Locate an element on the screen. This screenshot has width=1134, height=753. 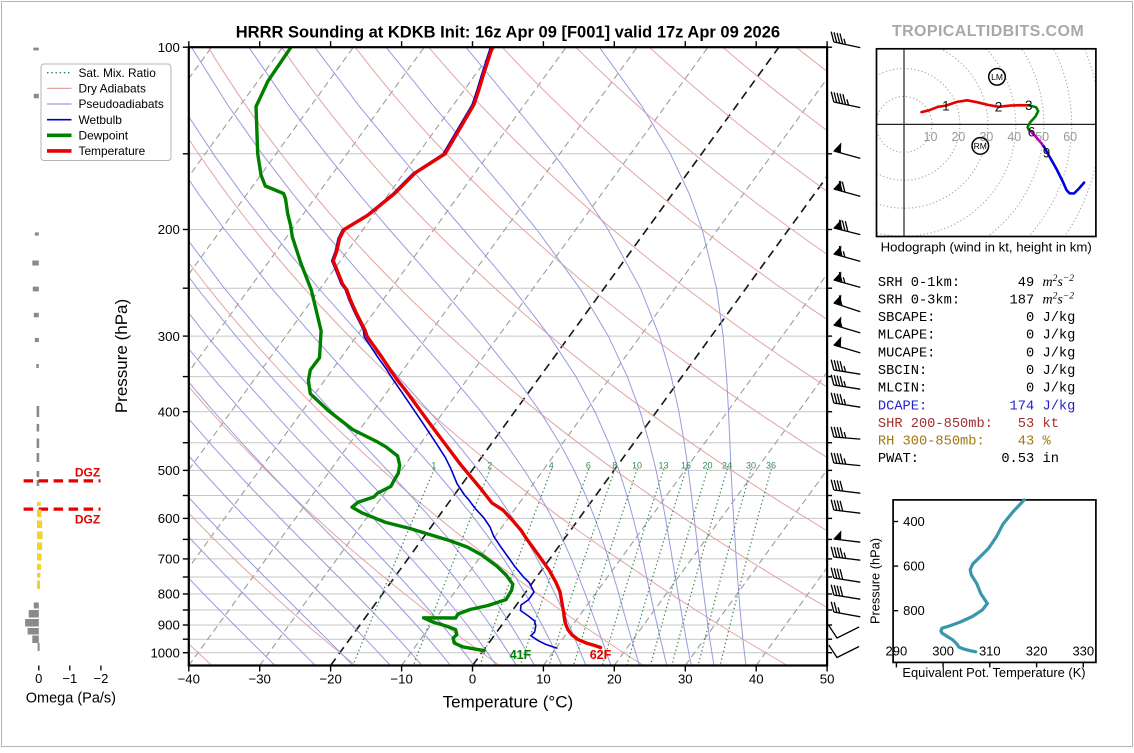
svg-text: −30 is located at coordinates (260, 679).